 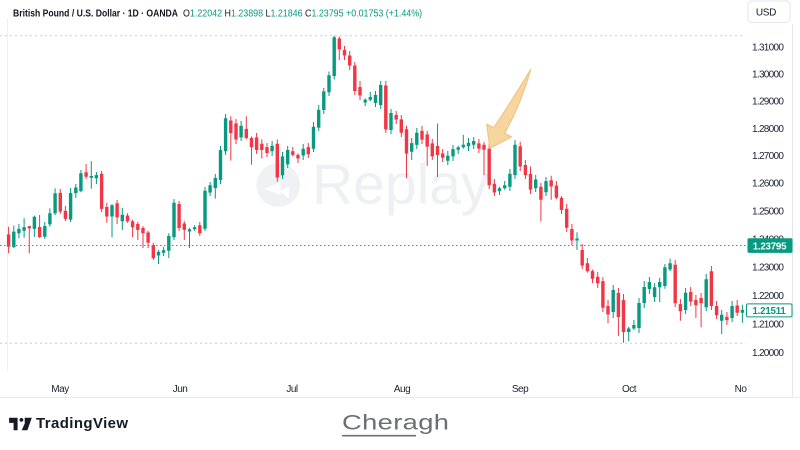 I want to click on svg-text: USD, so click(x=766, y=12).